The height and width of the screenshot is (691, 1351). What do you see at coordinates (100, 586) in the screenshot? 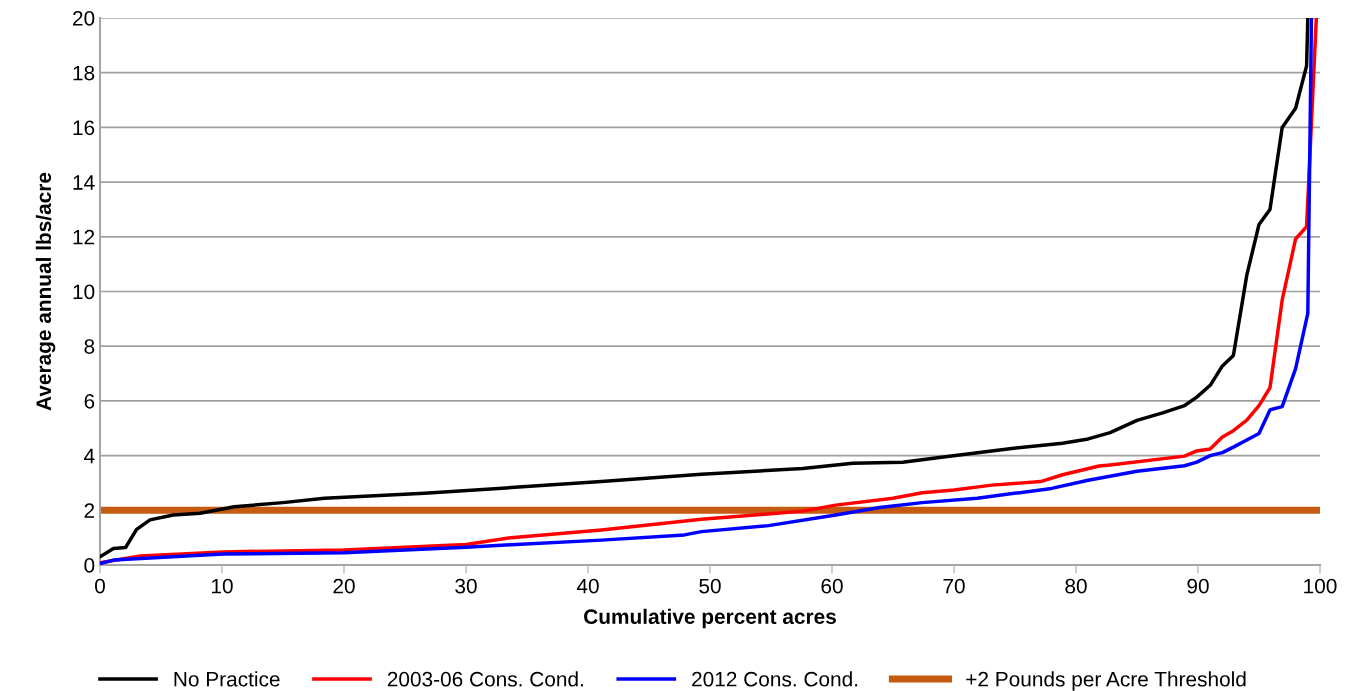
I see `x-tick-label: 0` at bounding box center [100, 586].